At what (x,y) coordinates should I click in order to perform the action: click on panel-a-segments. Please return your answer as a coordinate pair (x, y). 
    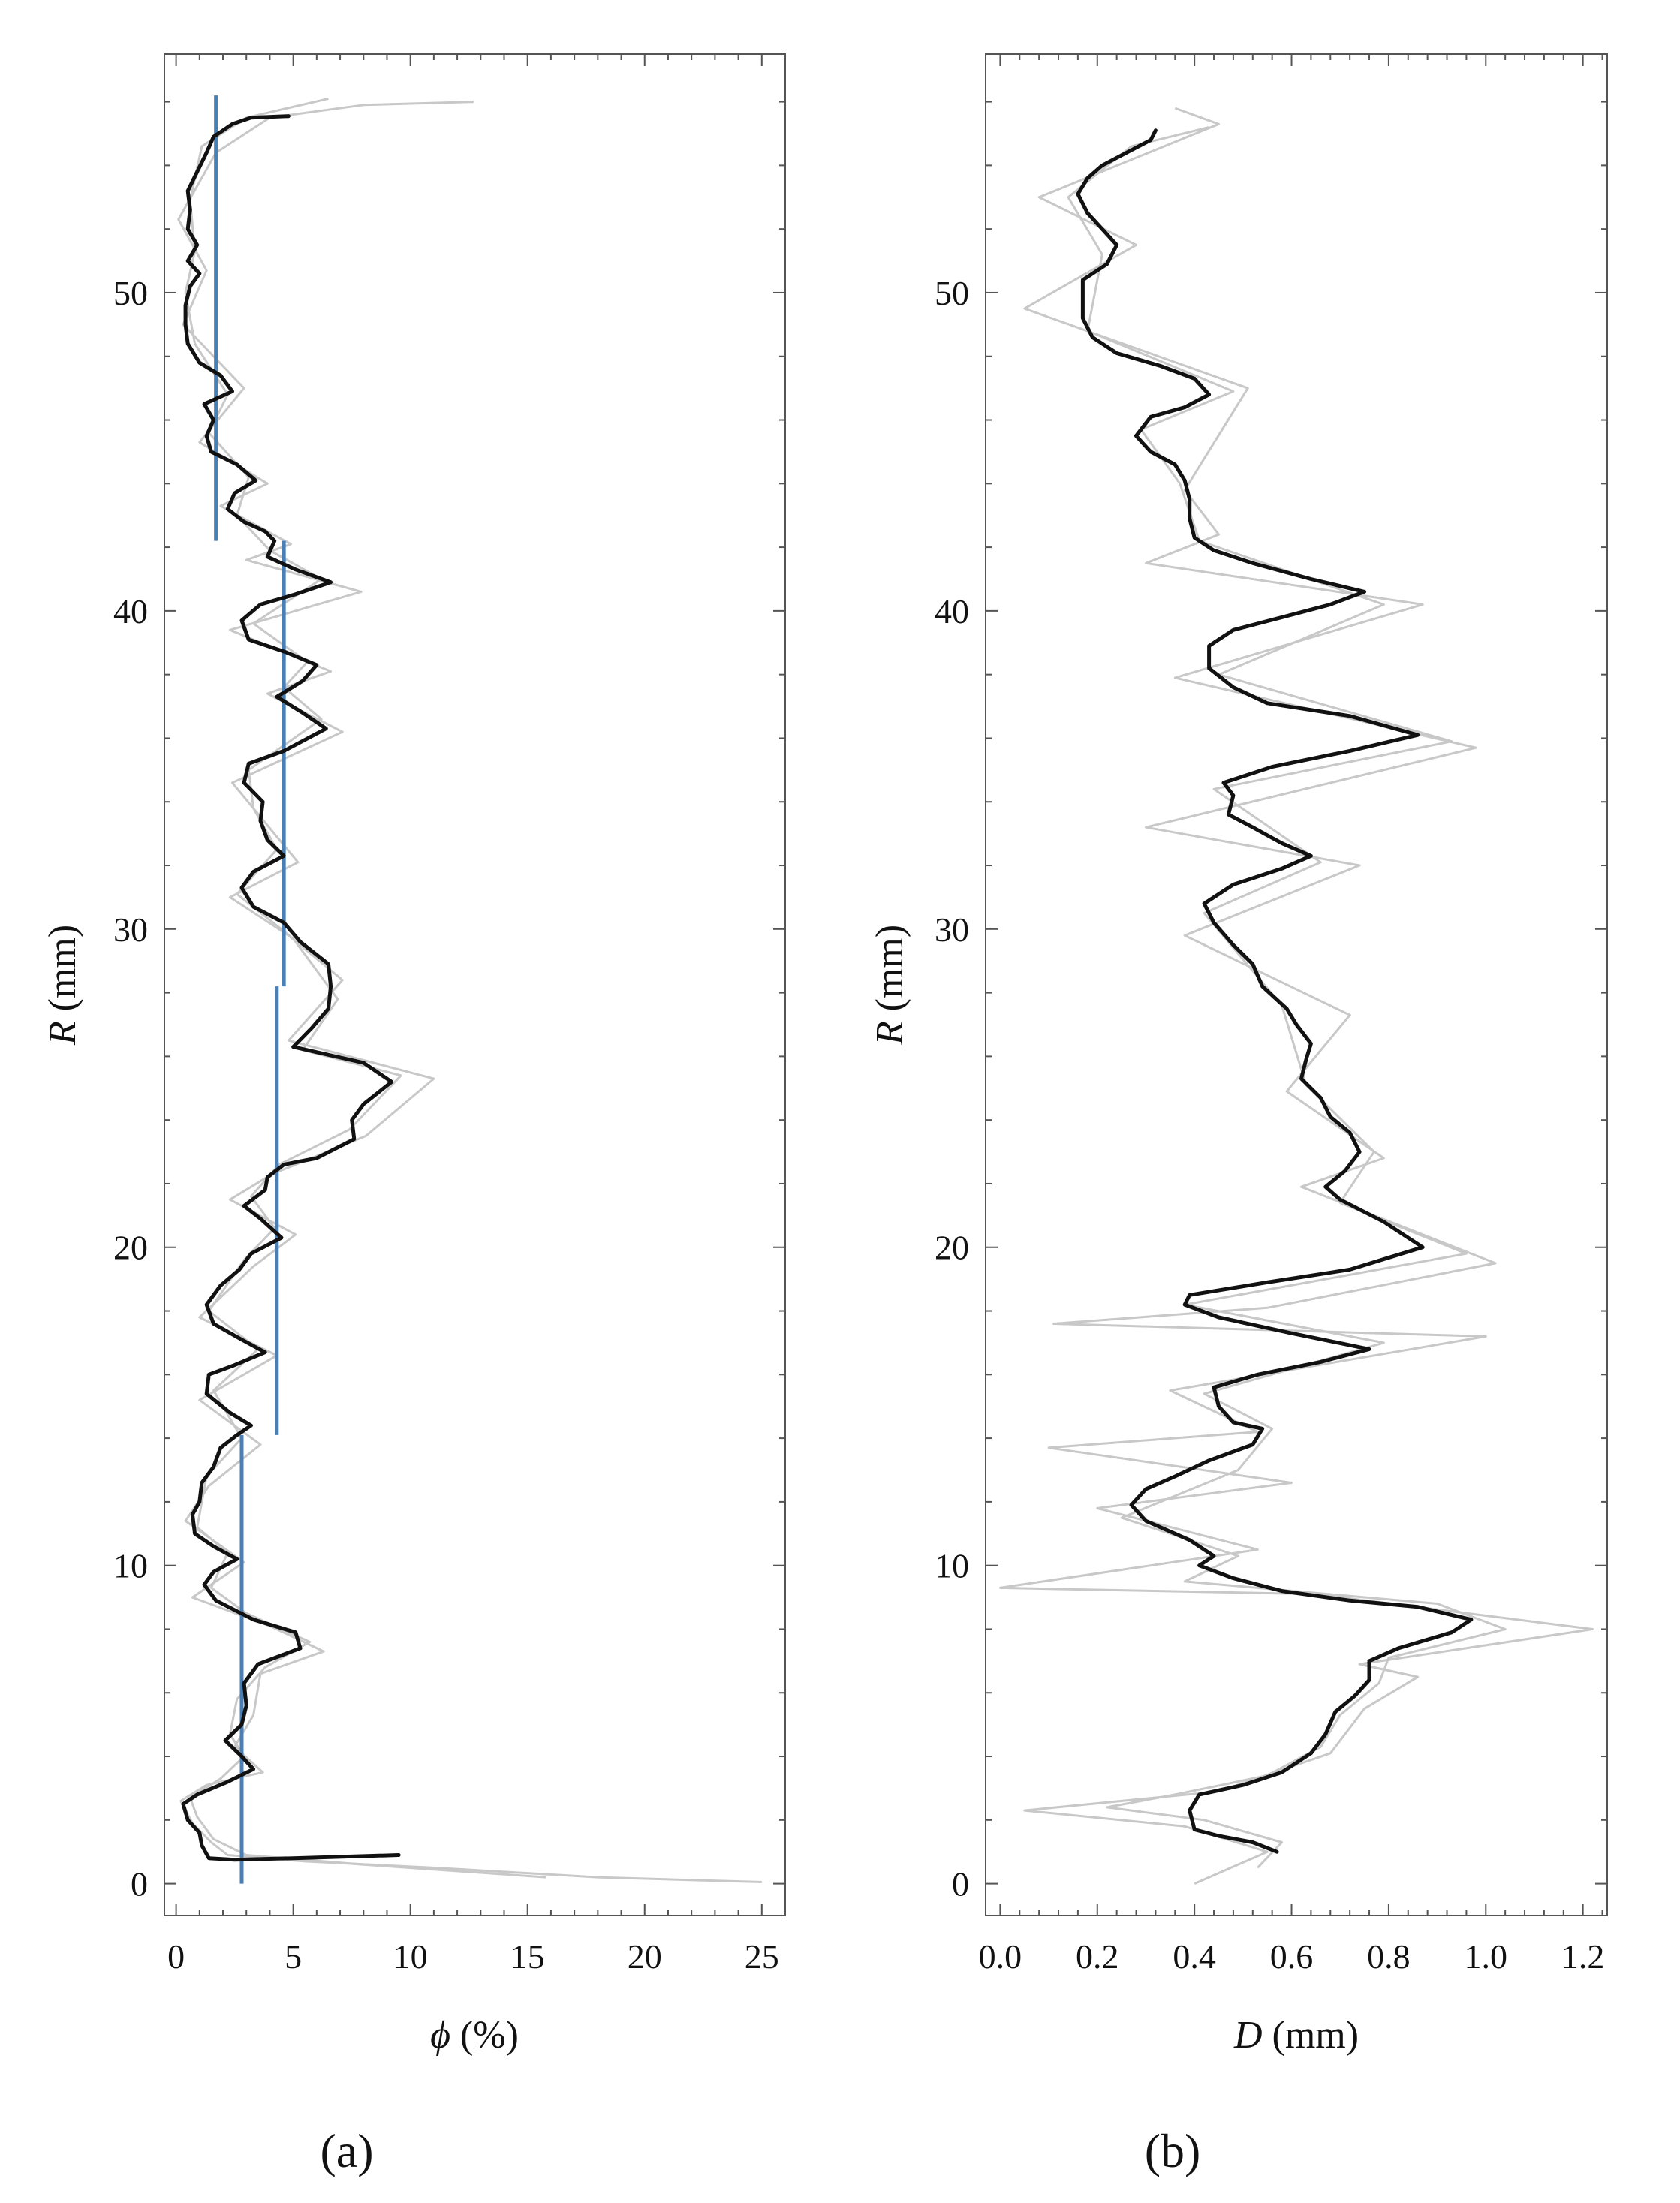
    Looking at the image, I should click on (250, 989).